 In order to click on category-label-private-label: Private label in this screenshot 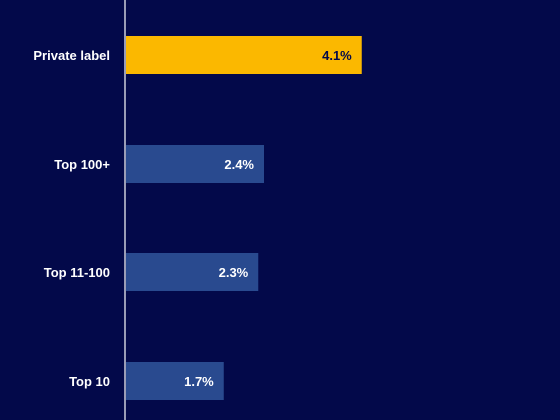, I will do `click(71, 55)`.